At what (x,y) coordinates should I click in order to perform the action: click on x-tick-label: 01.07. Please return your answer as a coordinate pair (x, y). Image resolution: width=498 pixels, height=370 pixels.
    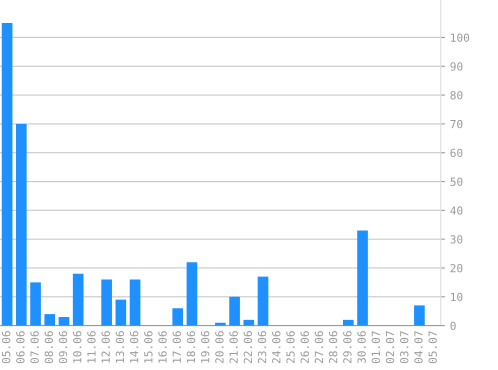
    Looking at the image, I should click on (376, 347).